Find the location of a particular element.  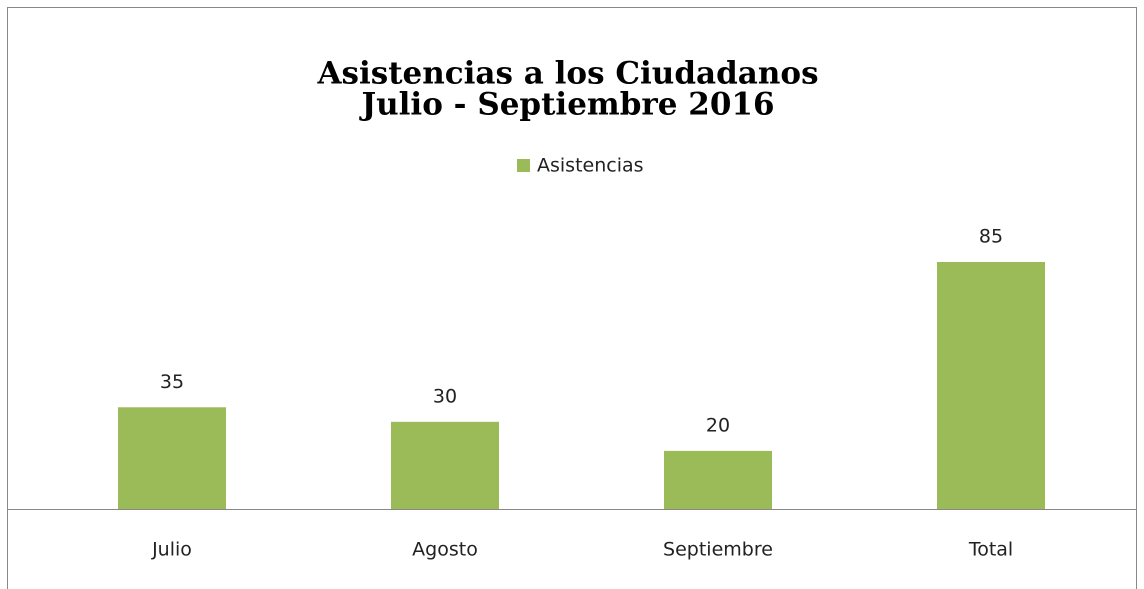

legend-label: Asistencias is located at coordinates (590, 166).